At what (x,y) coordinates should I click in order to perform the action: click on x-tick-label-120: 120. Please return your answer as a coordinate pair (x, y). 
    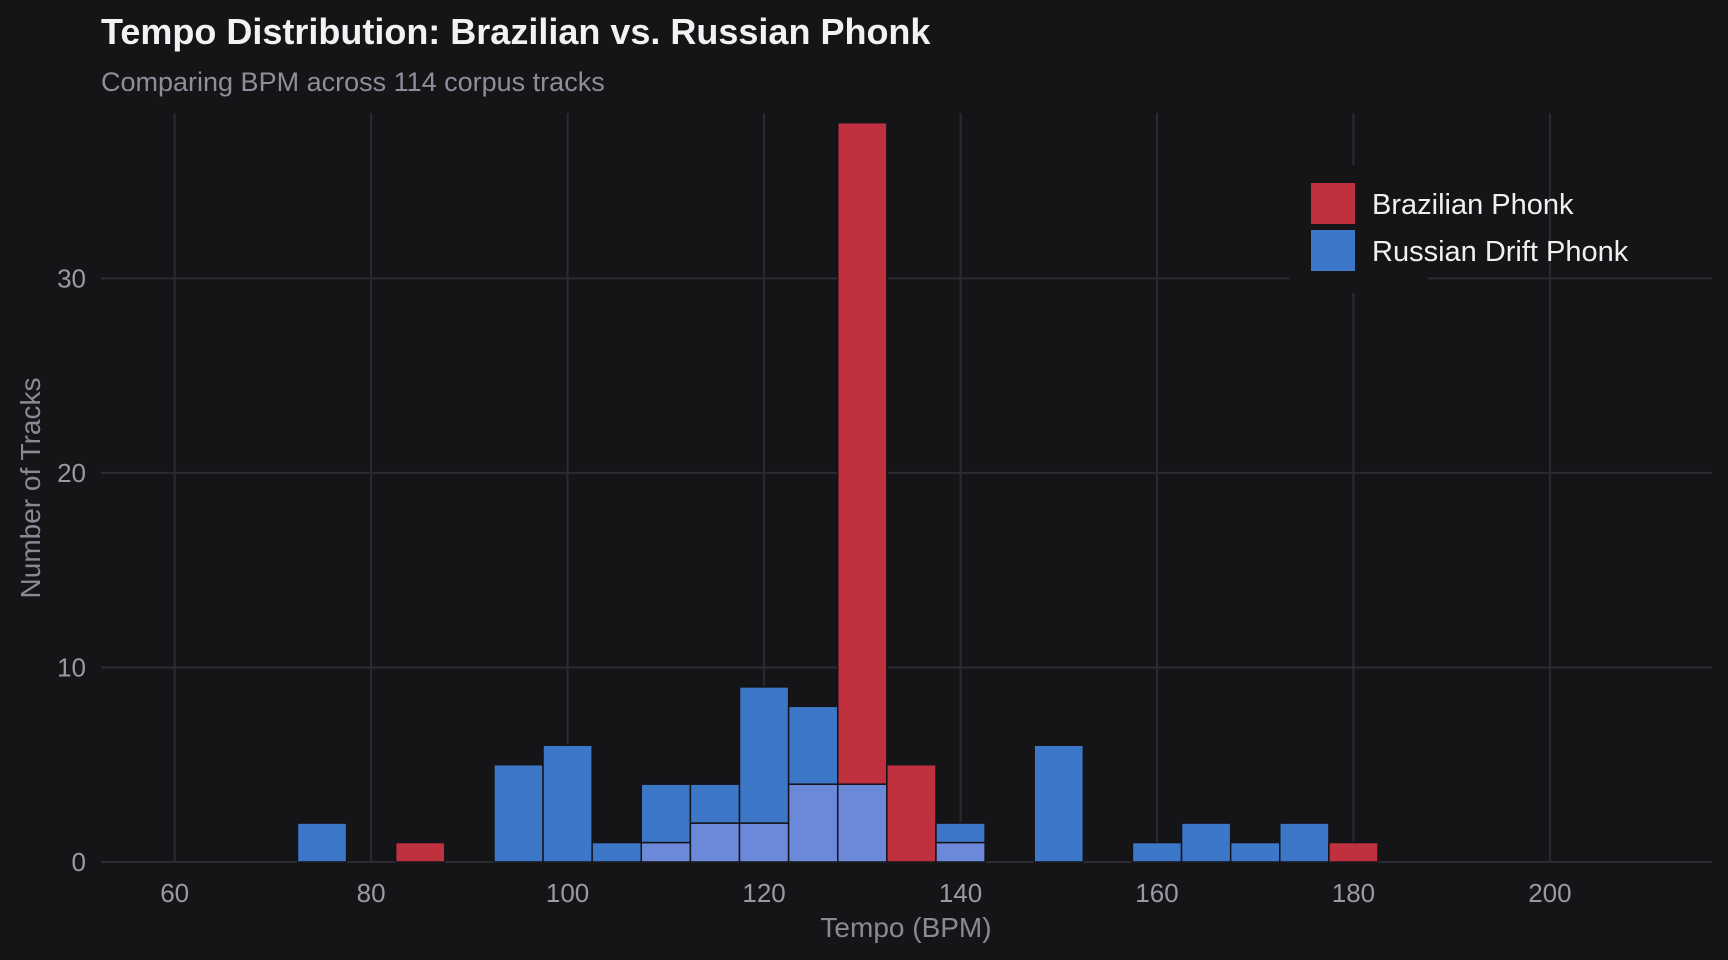
    Looking at the image, I should click on (763, 893).